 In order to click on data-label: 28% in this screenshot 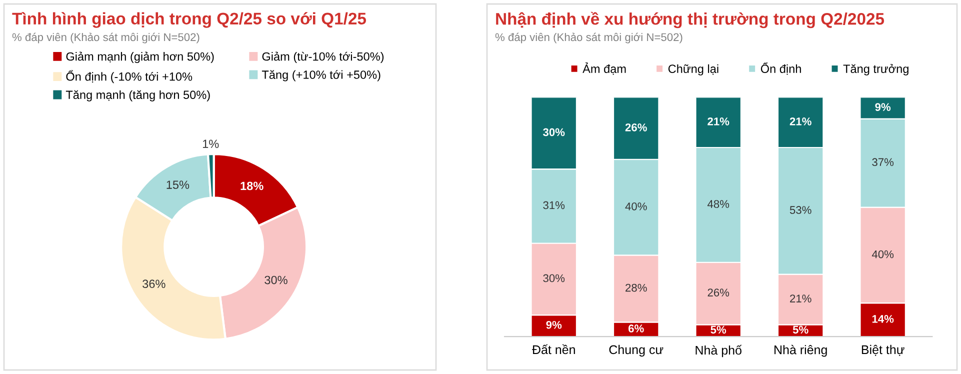, I will do `click(636, 288)`.